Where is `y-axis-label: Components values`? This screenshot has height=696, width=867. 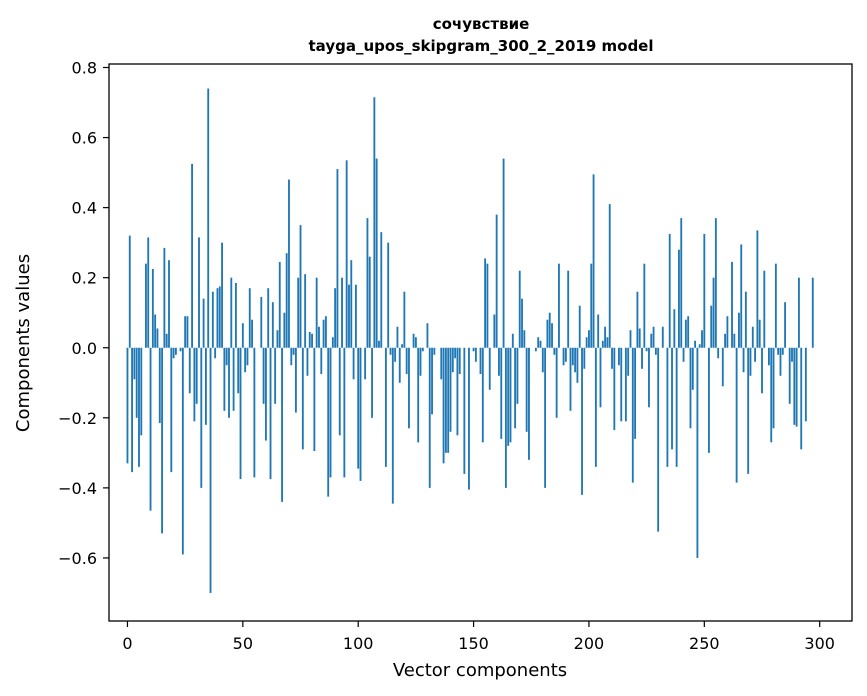 y-axis-label: Components values is located at coordinates (23, 343).